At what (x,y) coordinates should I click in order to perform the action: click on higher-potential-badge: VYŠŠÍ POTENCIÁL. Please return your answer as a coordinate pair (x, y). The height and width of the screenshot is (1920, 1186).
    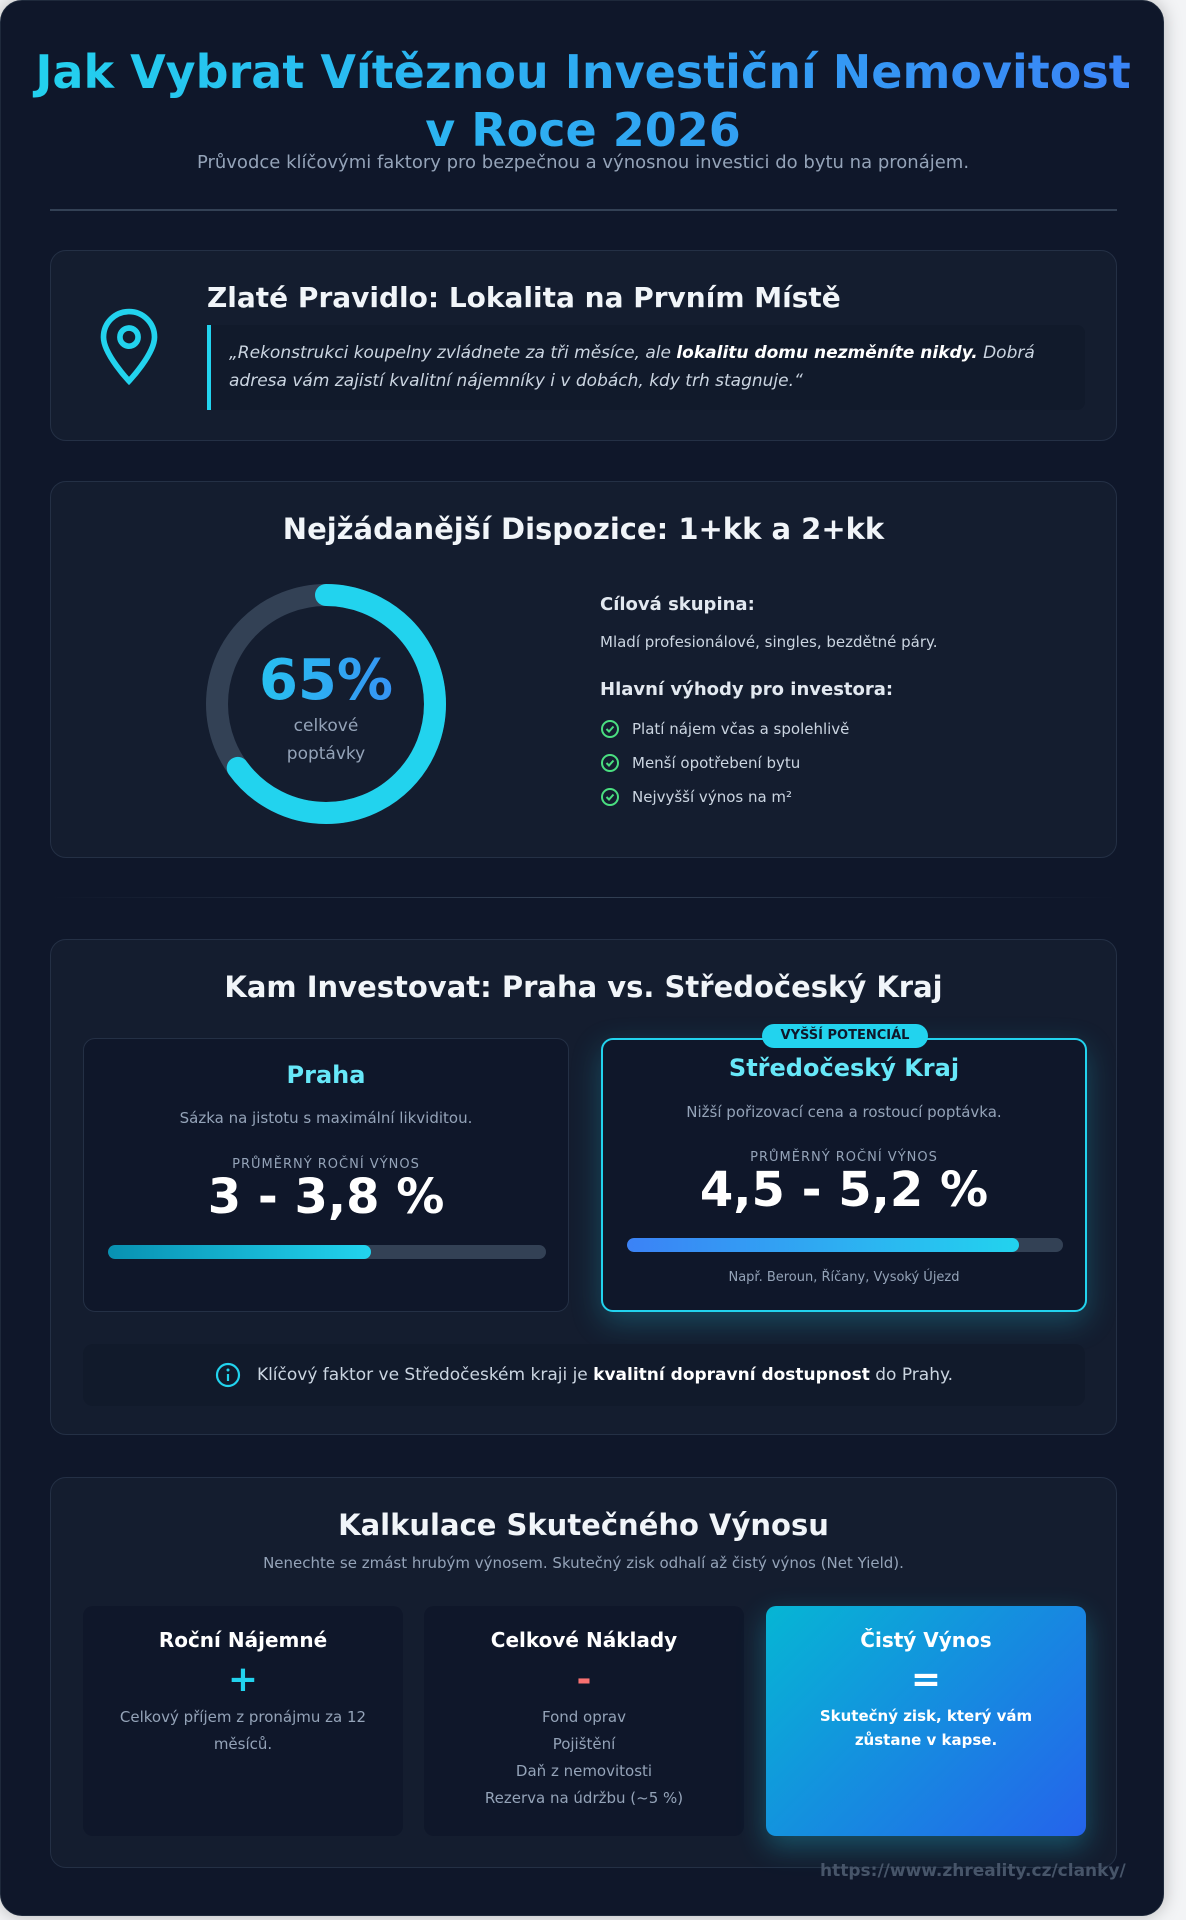
    Looking at the image, I should click on (845, 1036).